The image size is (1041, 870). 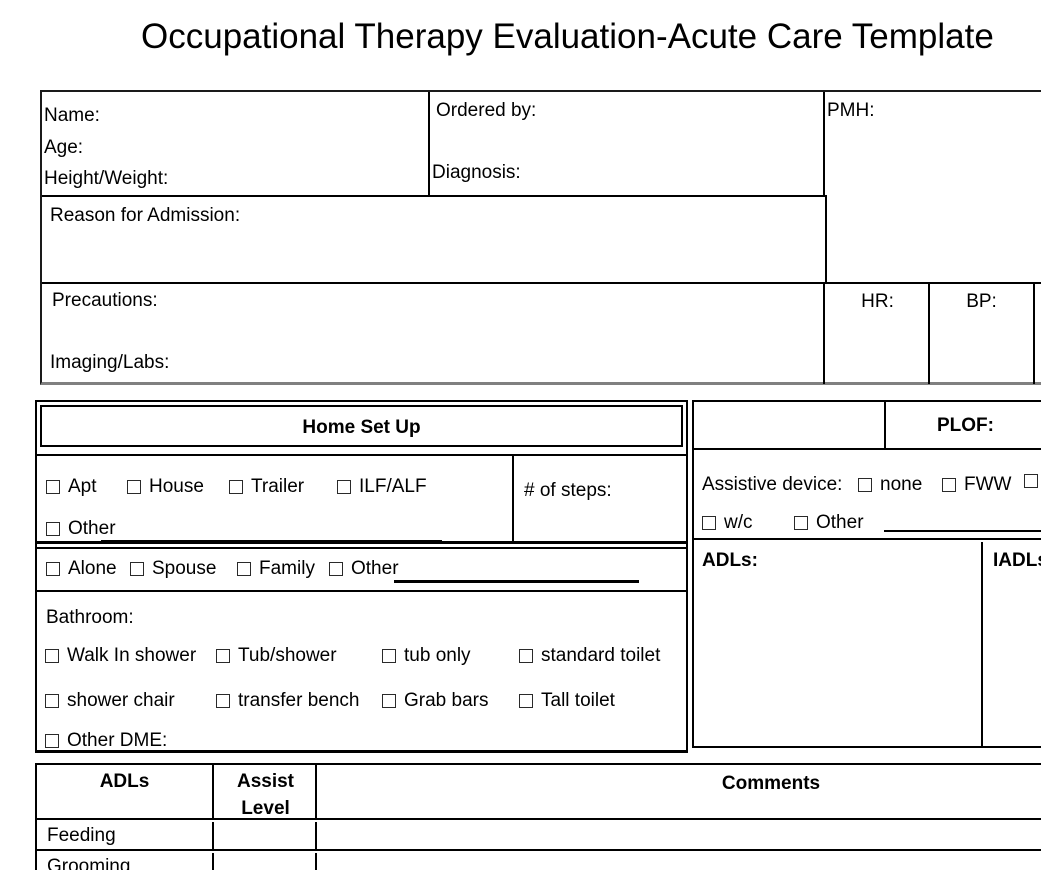 I want to click on reason-for-admission-cell: Reason for Admission:, so click(x=434, y=238).